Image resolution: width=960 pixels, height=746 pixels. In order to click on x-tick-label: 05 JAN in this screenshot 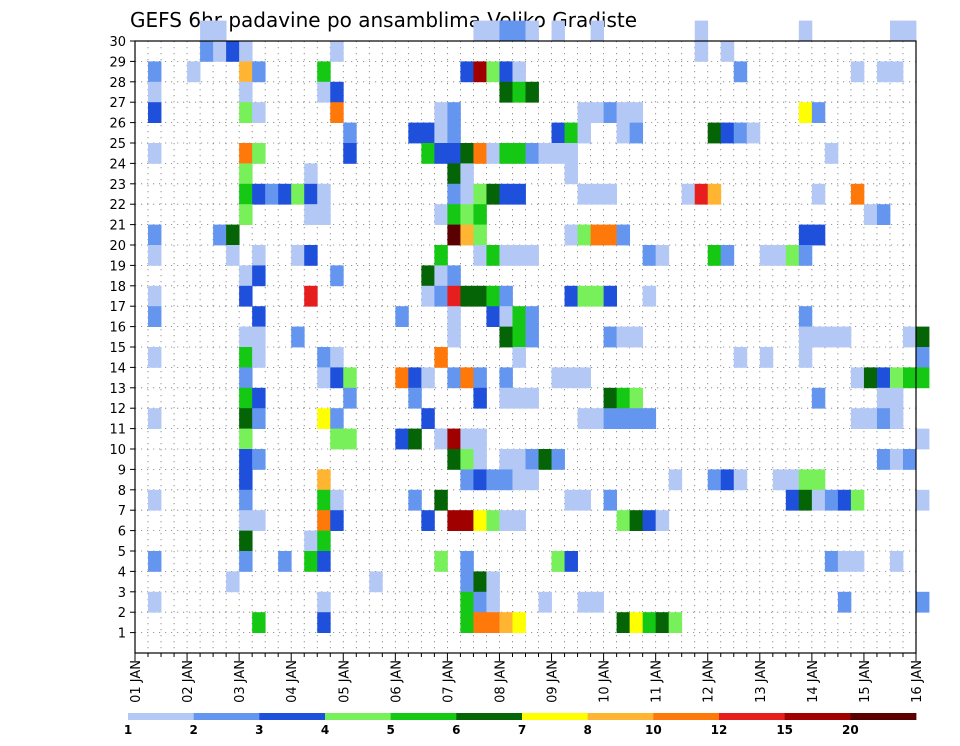, I will do `click(344, 681)`.